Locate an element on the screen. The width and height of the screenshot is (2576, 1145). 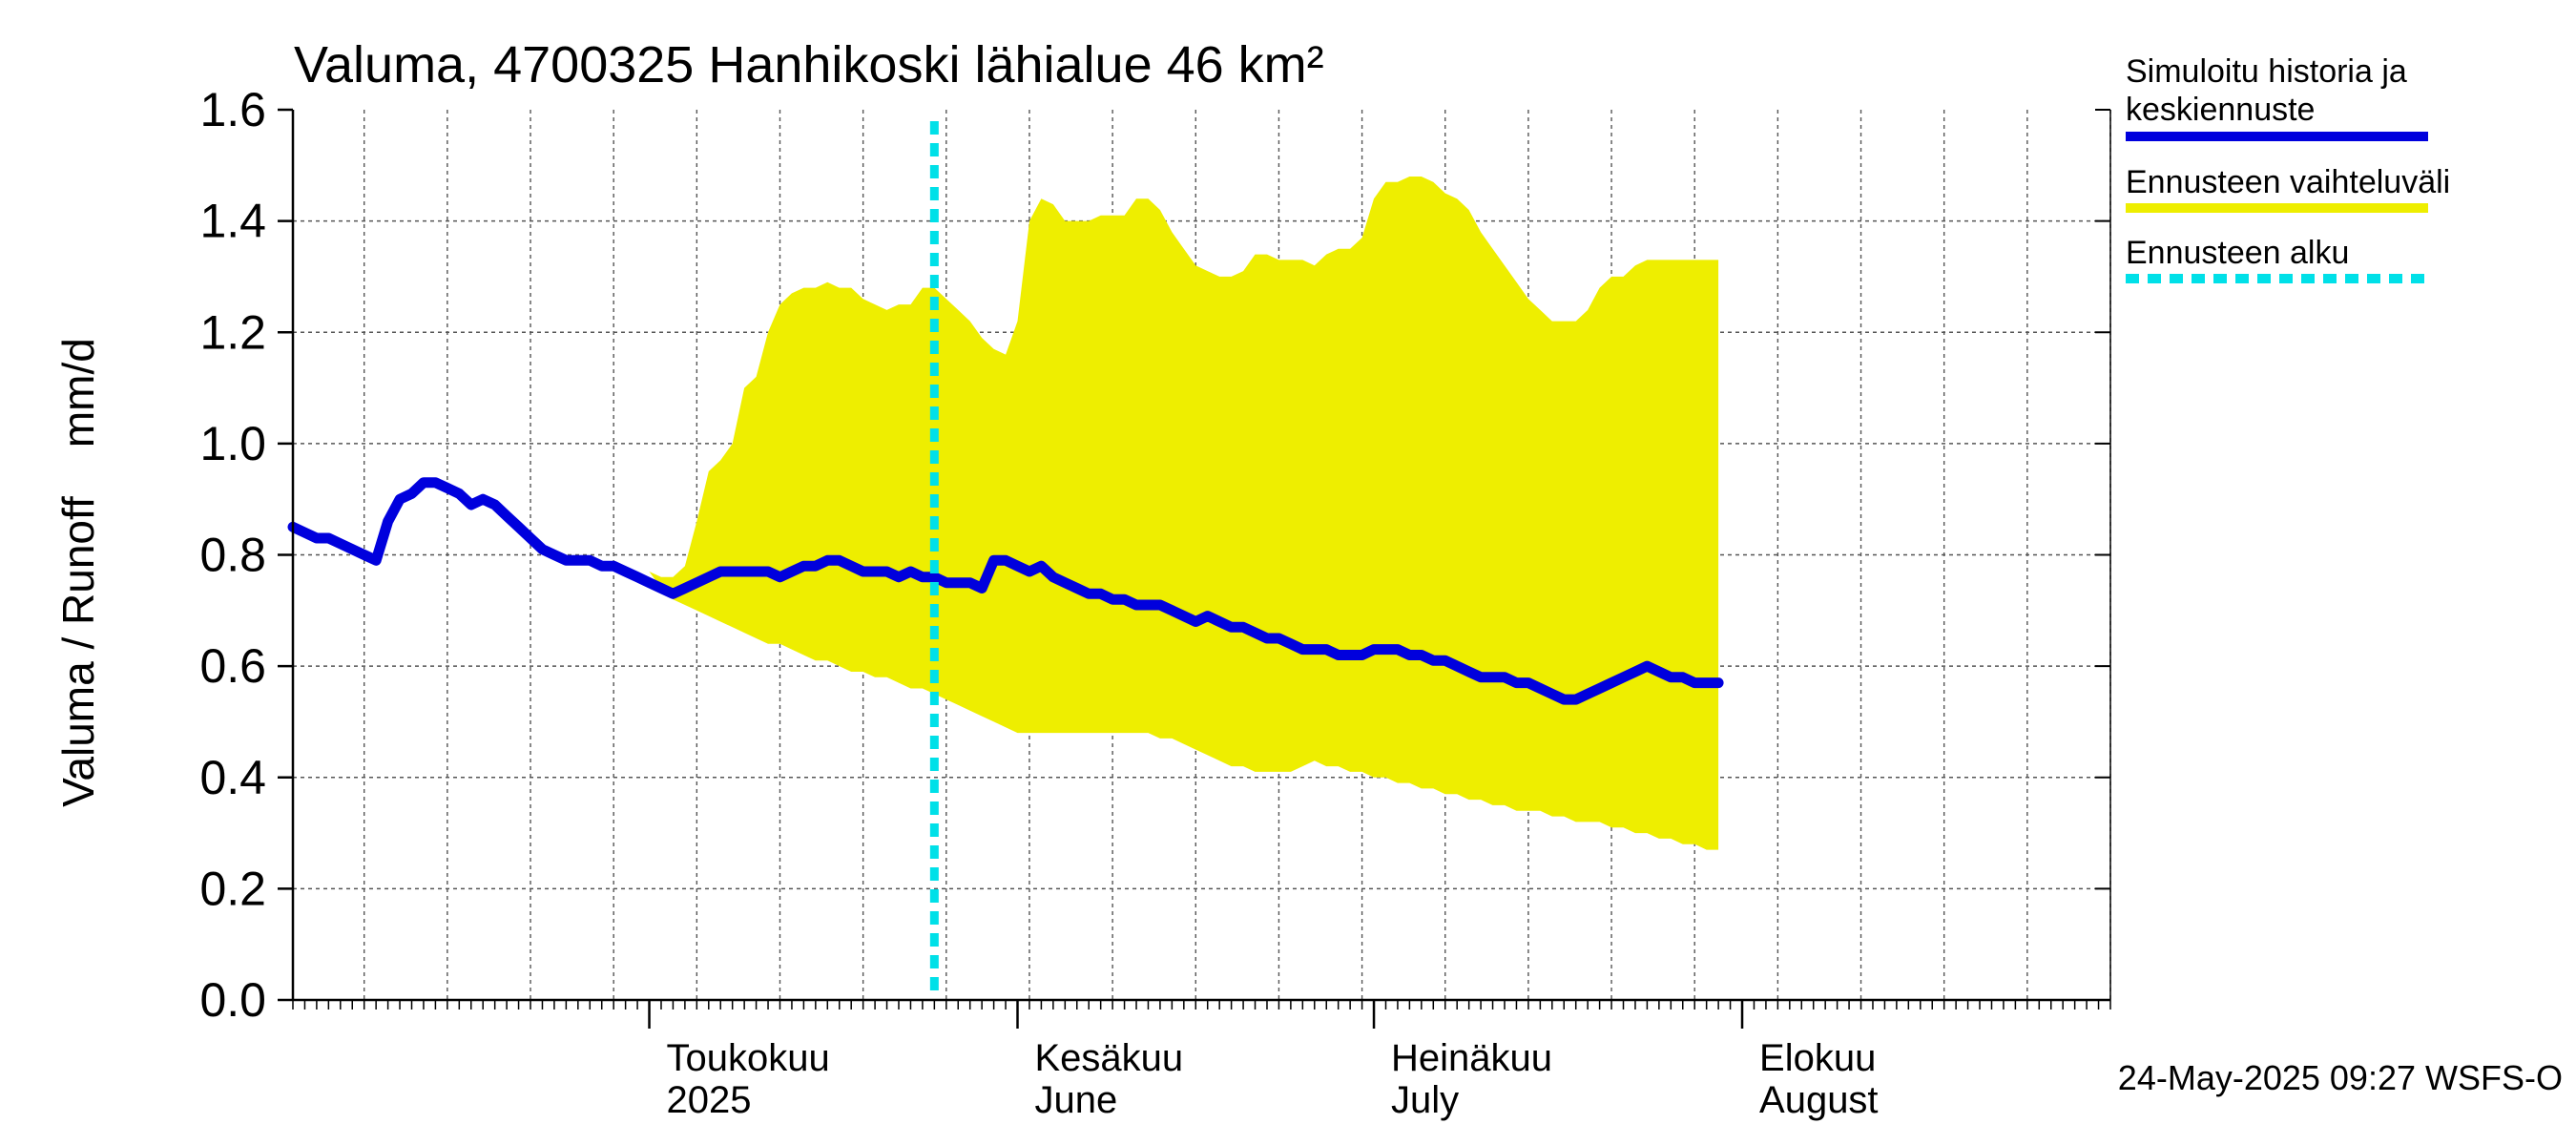
y-tick-label: 0.6 is located at coordinates (232, 666).